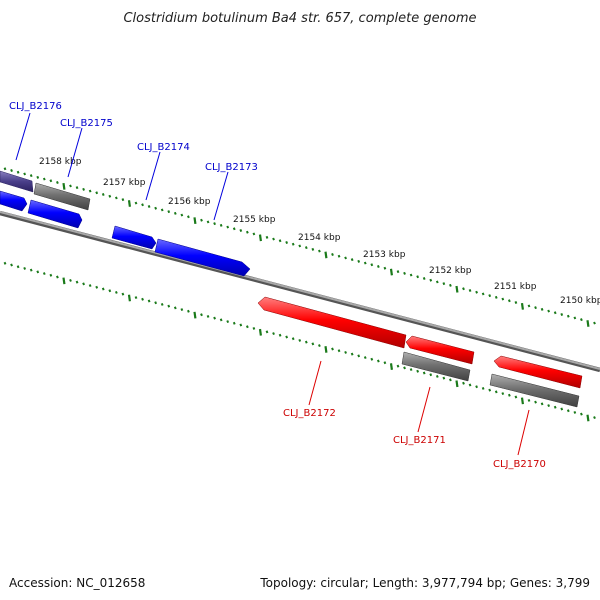 The width and height of the screenshot is (600, 600). What do you see at coordinates (580, 301) in the screenshot?
I see `ruler-label: 2150 kbp` at bounding box center [580, 301].